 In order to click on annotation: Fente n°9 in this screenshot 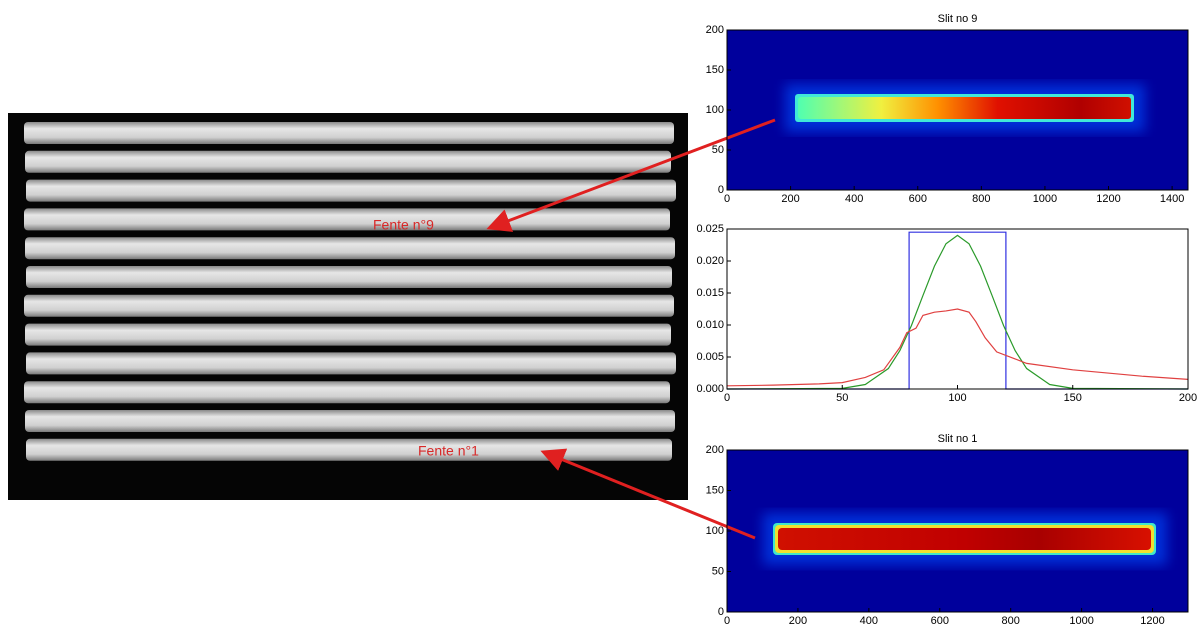, I will do `click(403, 225)`.